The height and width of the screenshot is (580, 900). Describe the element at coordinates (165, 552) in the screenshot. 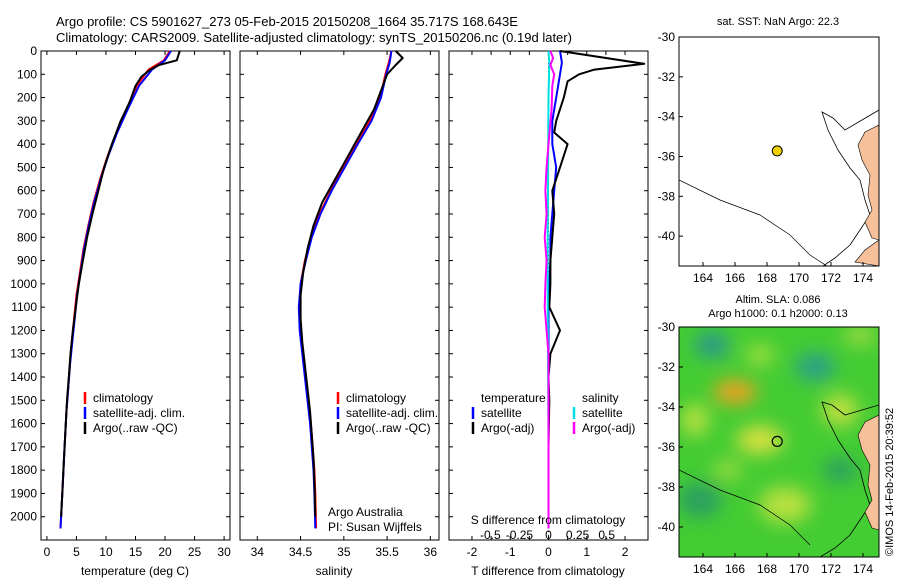

I see `x-tick-label: 20` at that location.